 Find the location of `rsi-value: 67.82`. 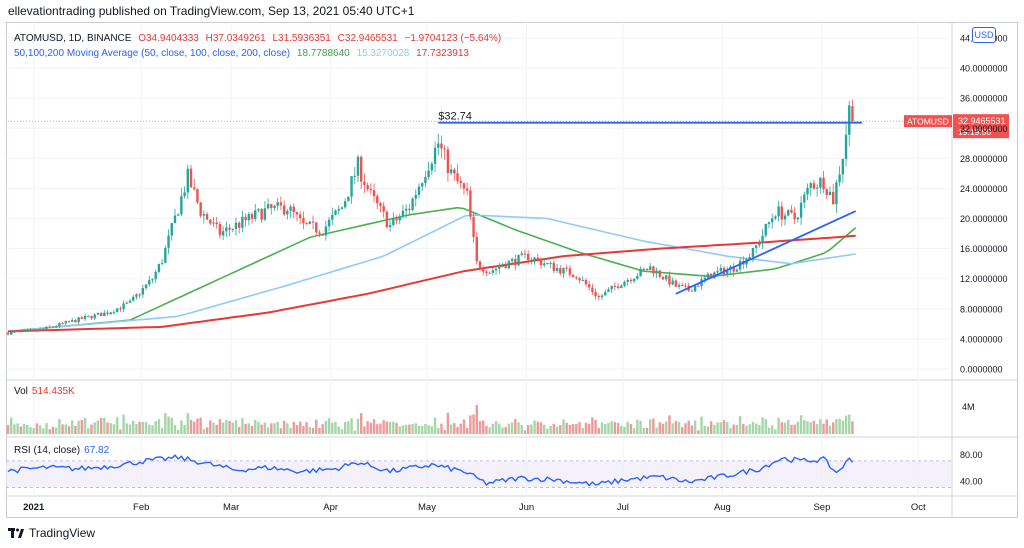

rsi-value: 67.82 is located at coordinates (97, 450).